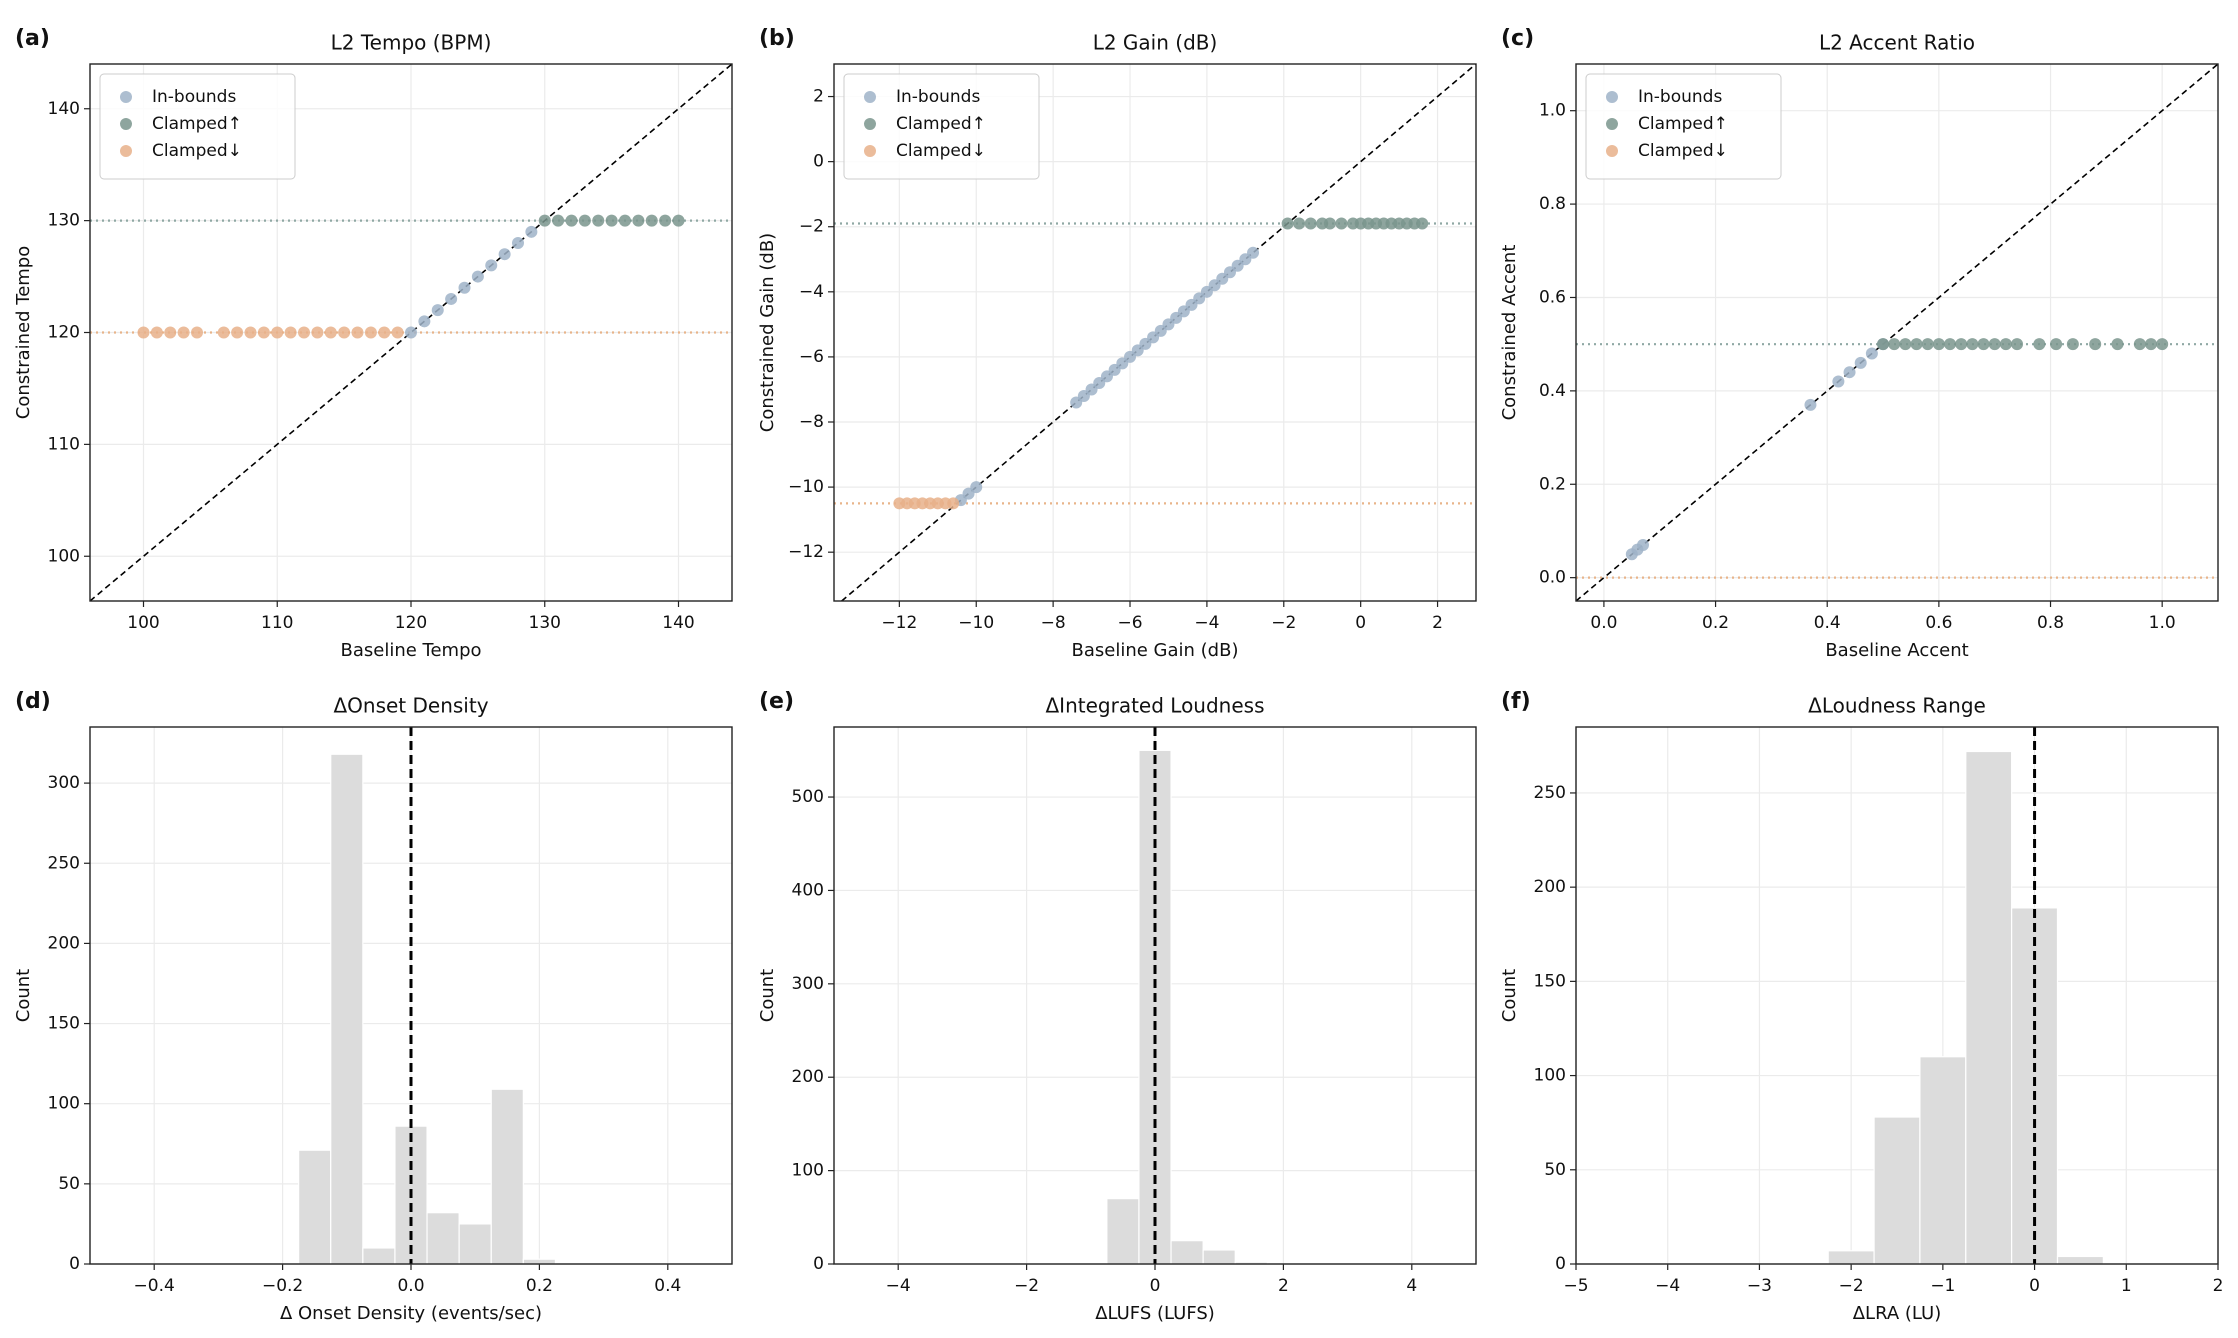 The height and width of the screenshot is (1338, 2238). I want to click on y-tick-label: 110, so click(64, 444).